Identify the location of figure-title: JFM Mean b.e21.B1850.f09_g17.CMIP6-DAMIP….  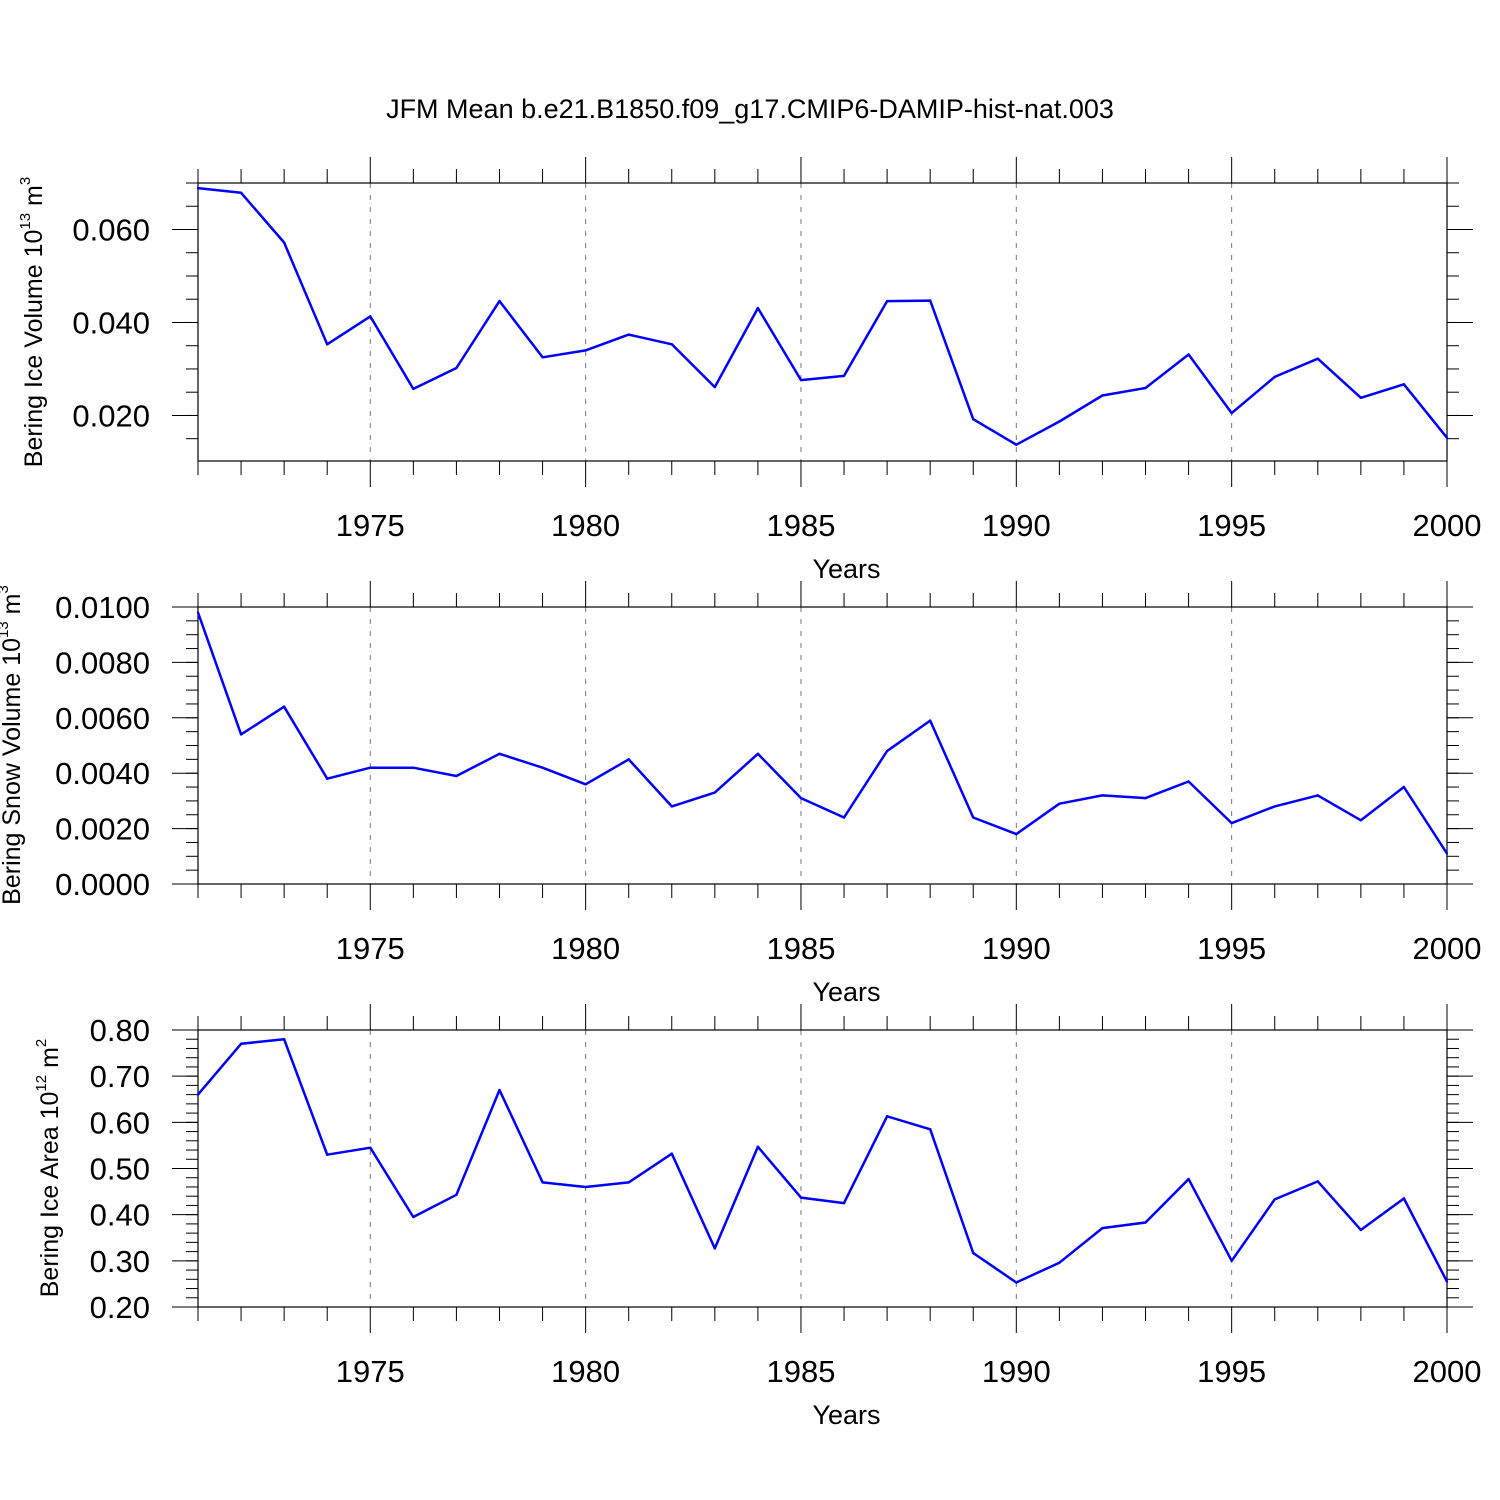
(750, 109).